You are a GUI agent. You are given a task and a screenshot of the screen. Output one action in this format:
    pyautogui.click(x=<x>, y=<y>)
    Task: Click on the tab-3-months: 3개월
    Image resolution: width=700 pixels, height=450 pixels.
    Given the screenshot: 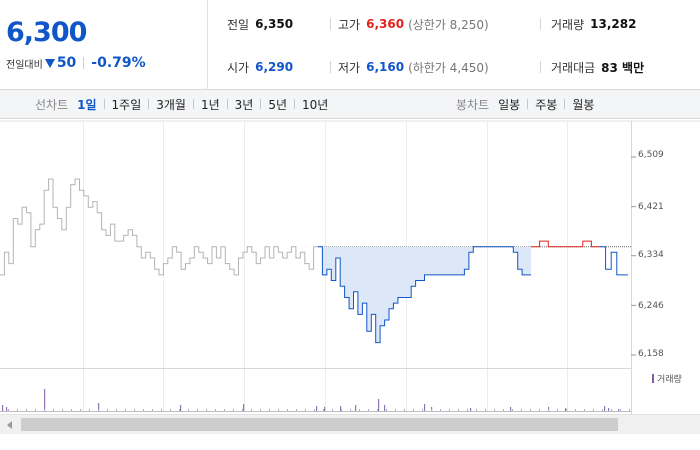 What is the action you would take?
    pyautogui.click(x=171, y=104)
    